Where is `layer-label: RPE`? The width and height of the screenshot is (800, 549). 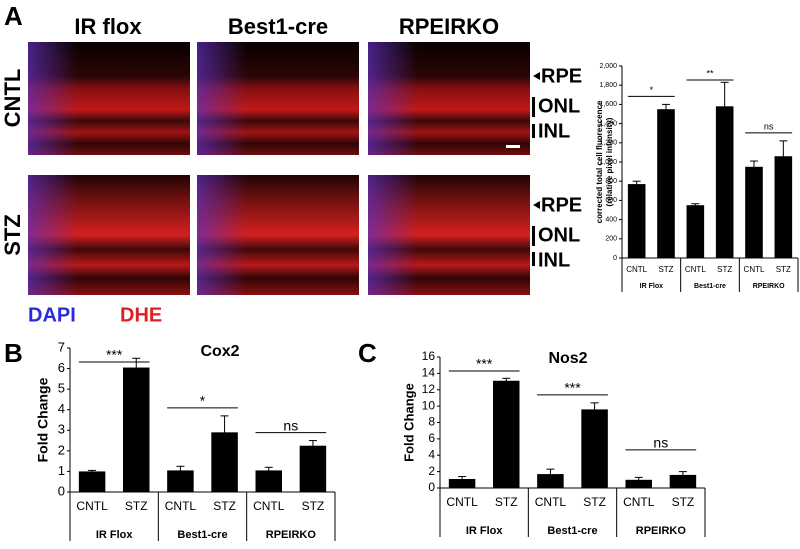 layer-label: RPE is located at coordinates (561, 76).